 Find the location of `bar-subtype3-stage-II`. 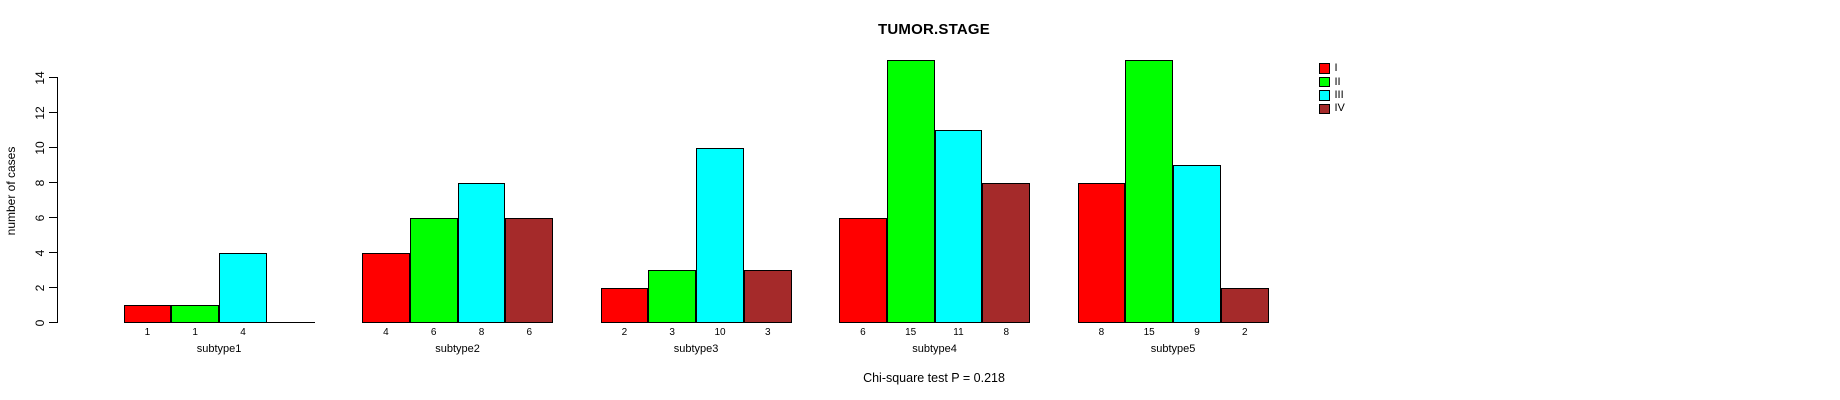

bar-subtype3-stage-II is located at coordinates (672, 296).